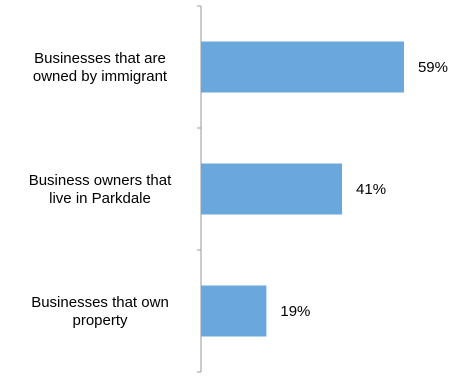  What do you see at coordinates (371, 189) in the screenshot?
I see `data-label: 41%` at bounding box center [371, 189].